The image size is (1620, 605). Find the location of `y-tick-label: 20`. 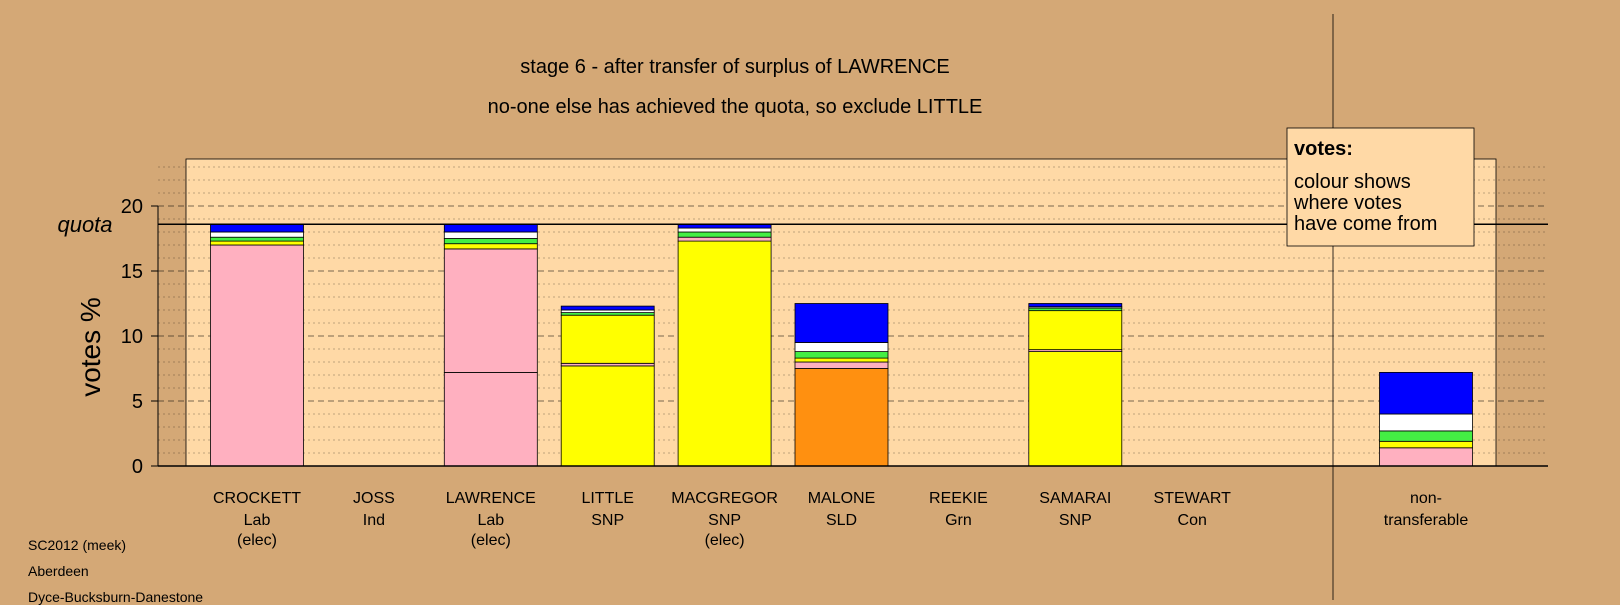

y-tick-label: 20 is located at coordinates (132, 207).